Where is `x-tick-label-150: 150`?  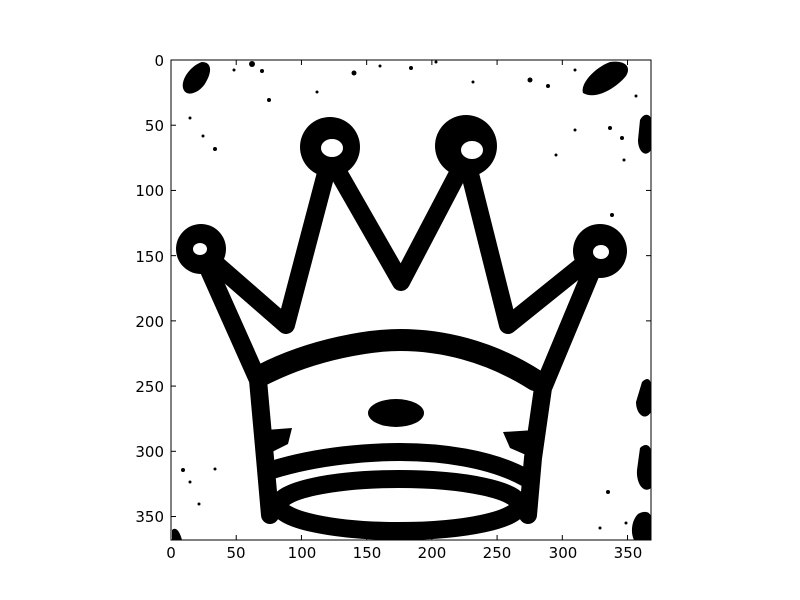 x-tick-label-150: 150 is located at coordinates (367, 553).